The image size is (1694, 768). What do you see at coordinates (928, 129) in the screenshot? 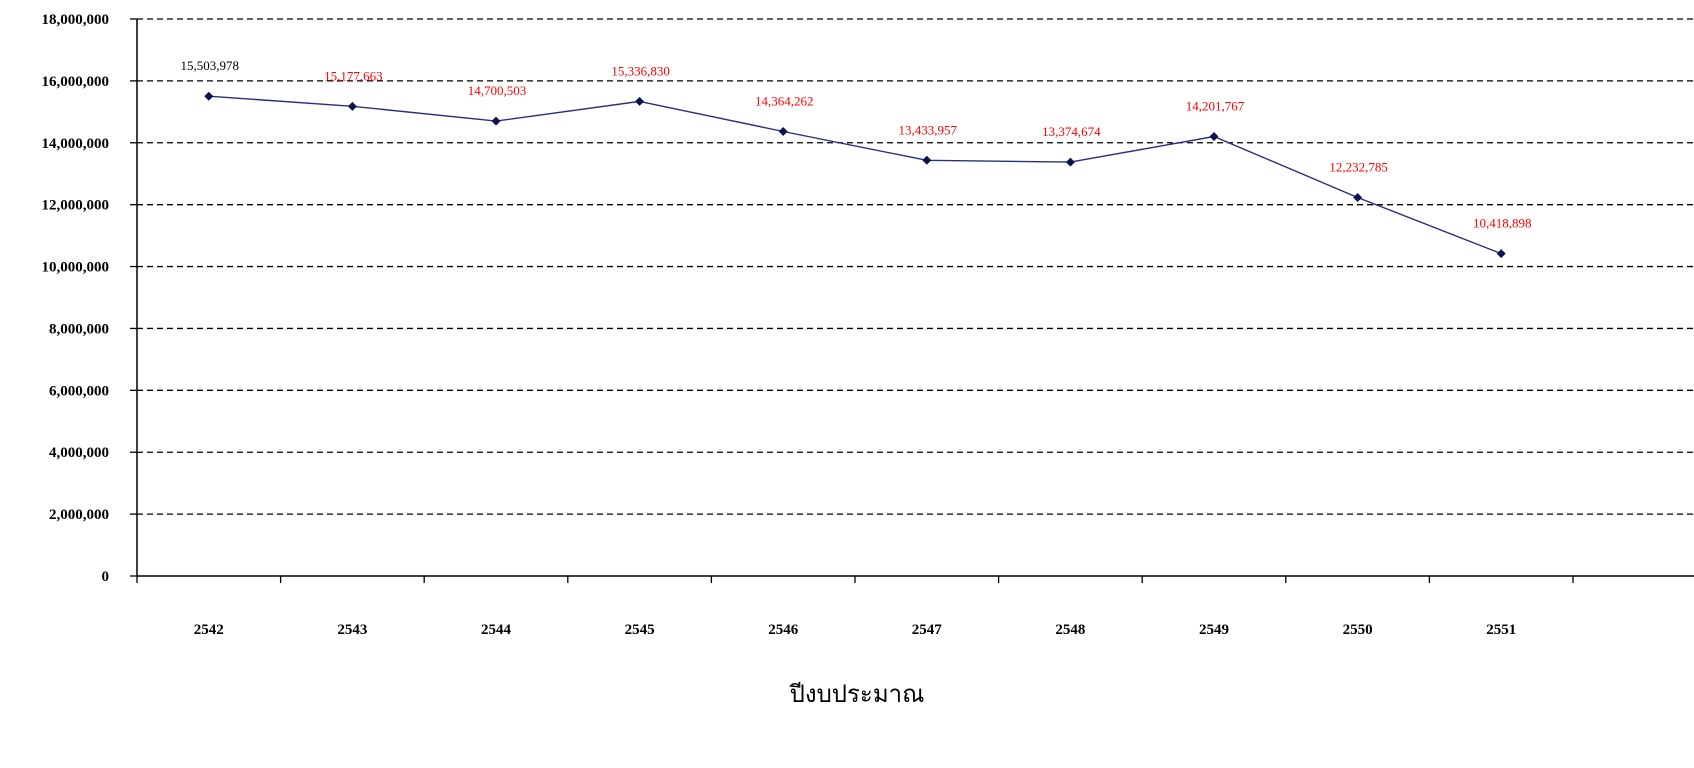
I see `data-label: 13,433,957` at bounding box center [928, 129].